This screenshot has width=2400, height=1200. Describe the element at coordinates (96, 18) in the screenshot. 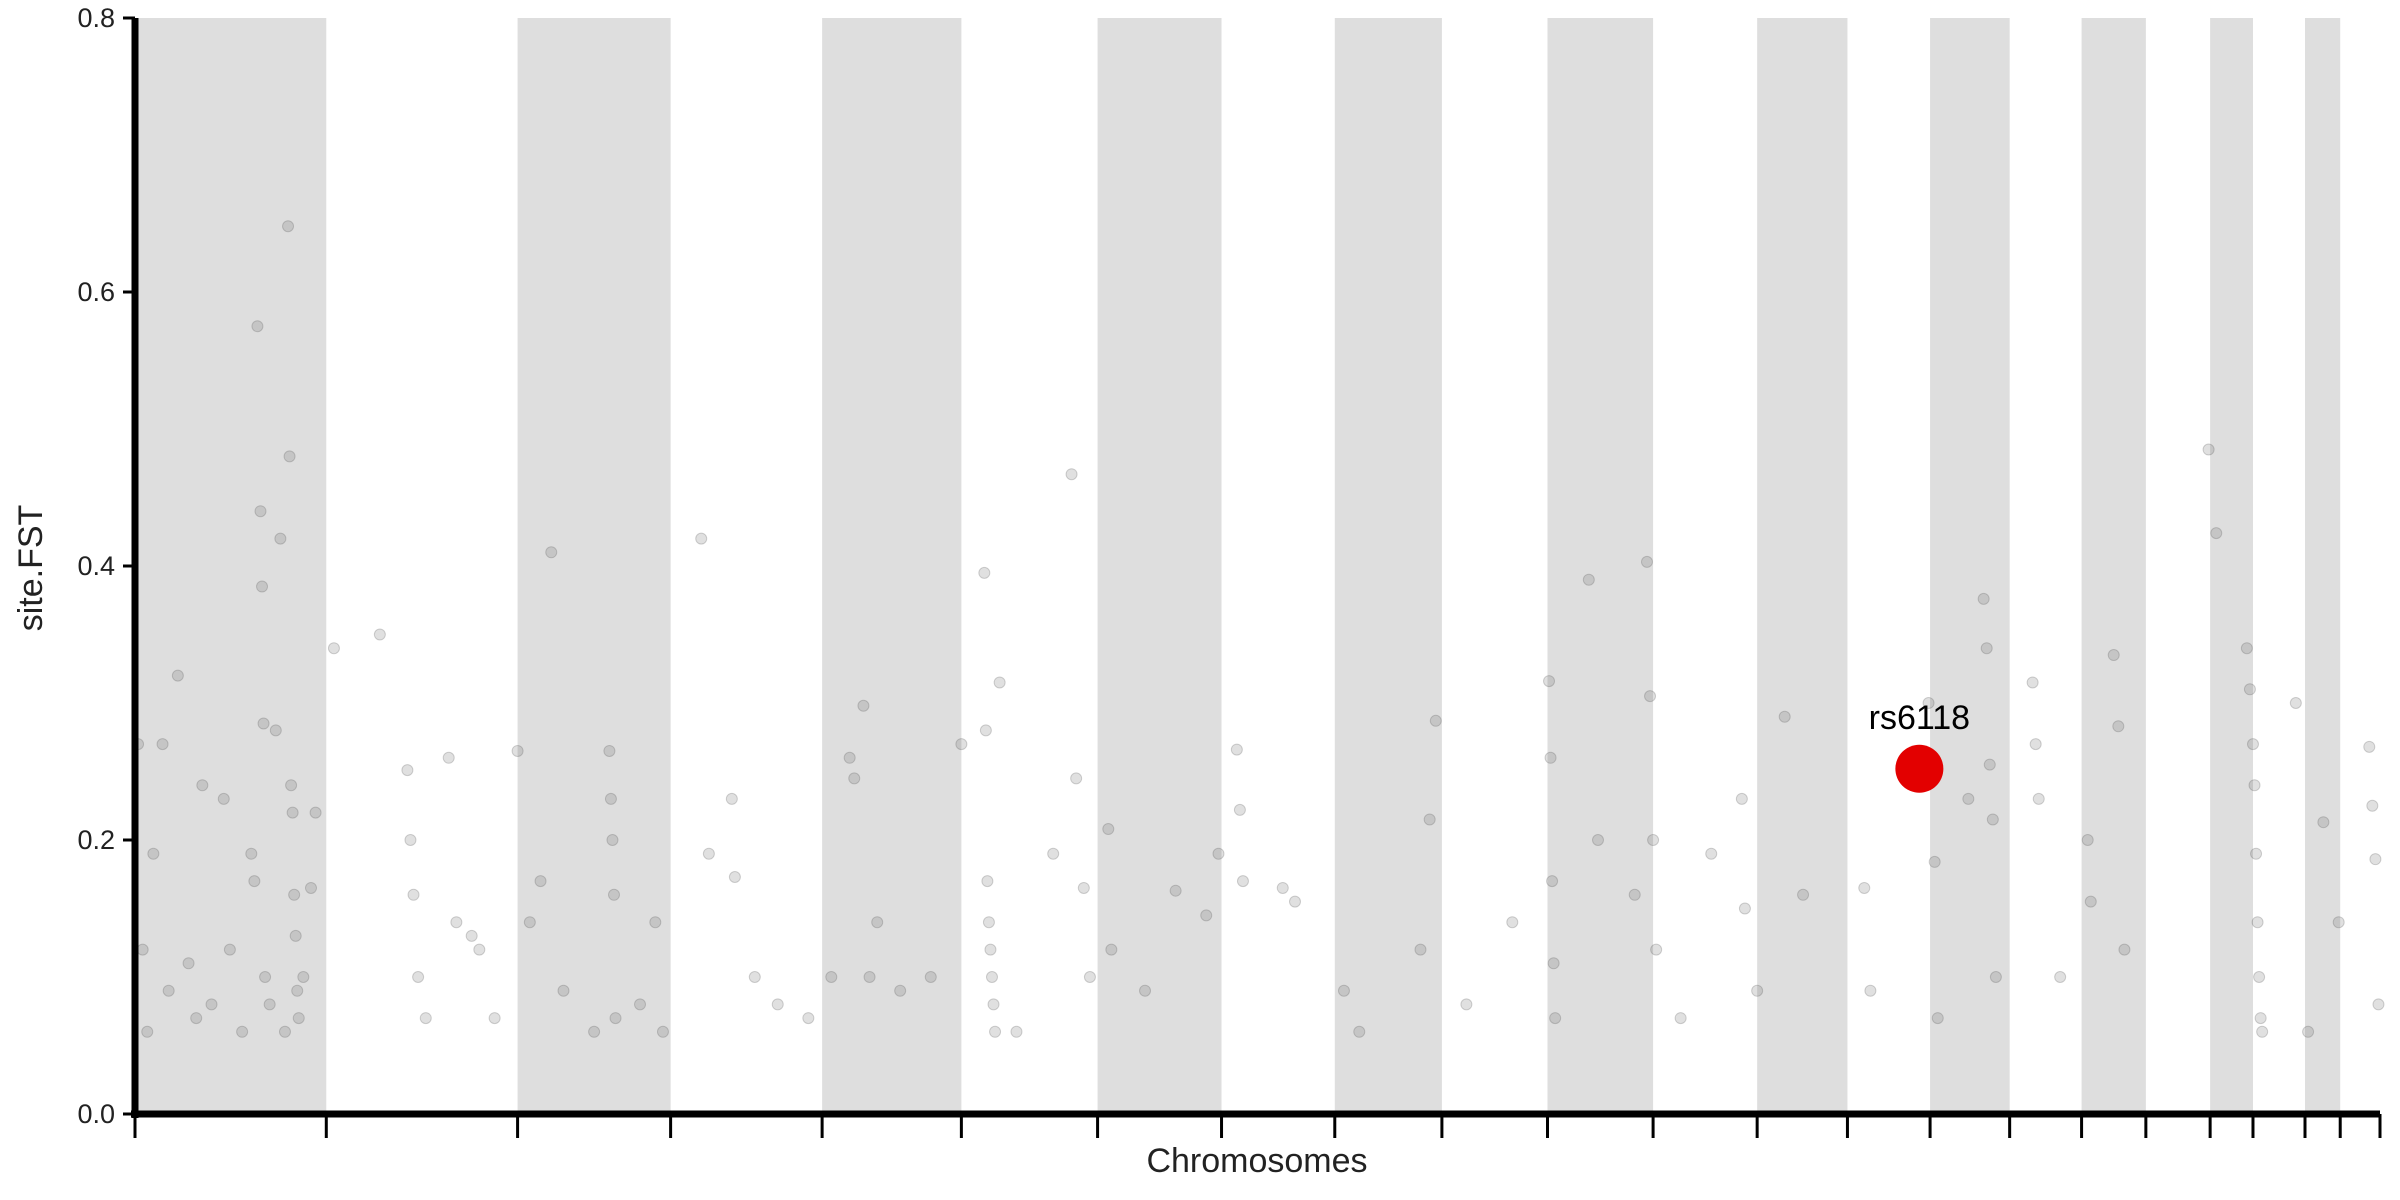

I see `y-tick-label: 0.8` at that location.